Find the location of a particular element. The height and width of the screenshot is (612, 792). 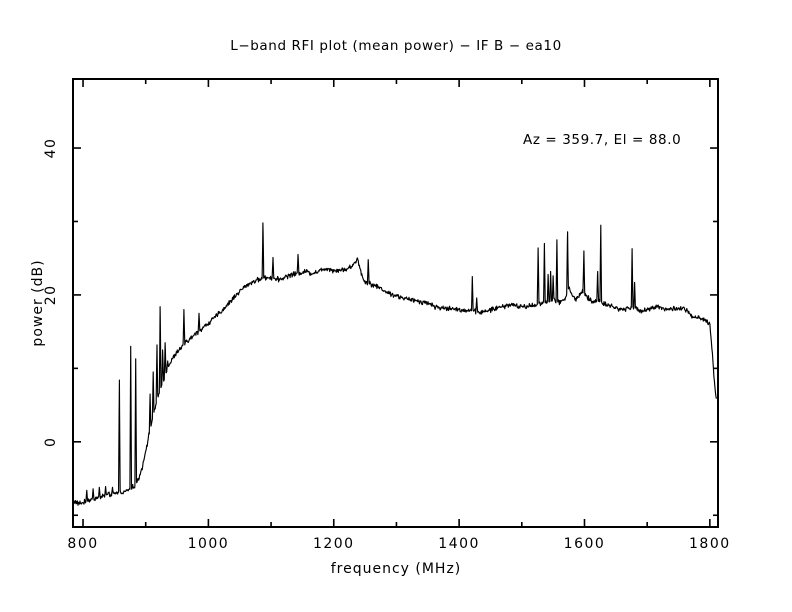

az-el-annotation: Az = 359.7, El = 88.0 is located at coordinates (602, 140).